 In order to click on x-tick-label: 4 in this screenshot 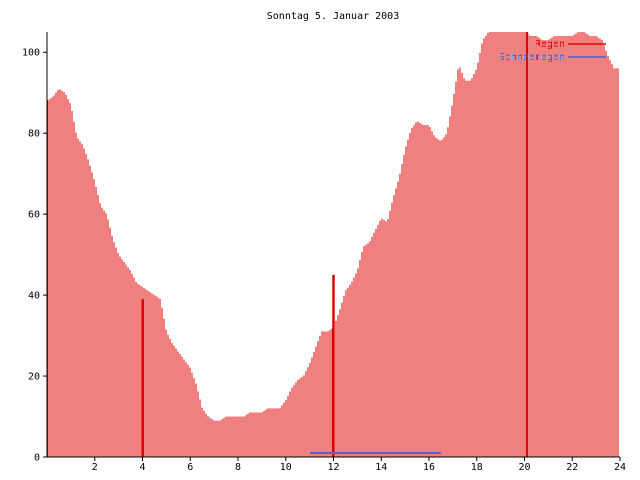, I will do `click(142, 467)`.